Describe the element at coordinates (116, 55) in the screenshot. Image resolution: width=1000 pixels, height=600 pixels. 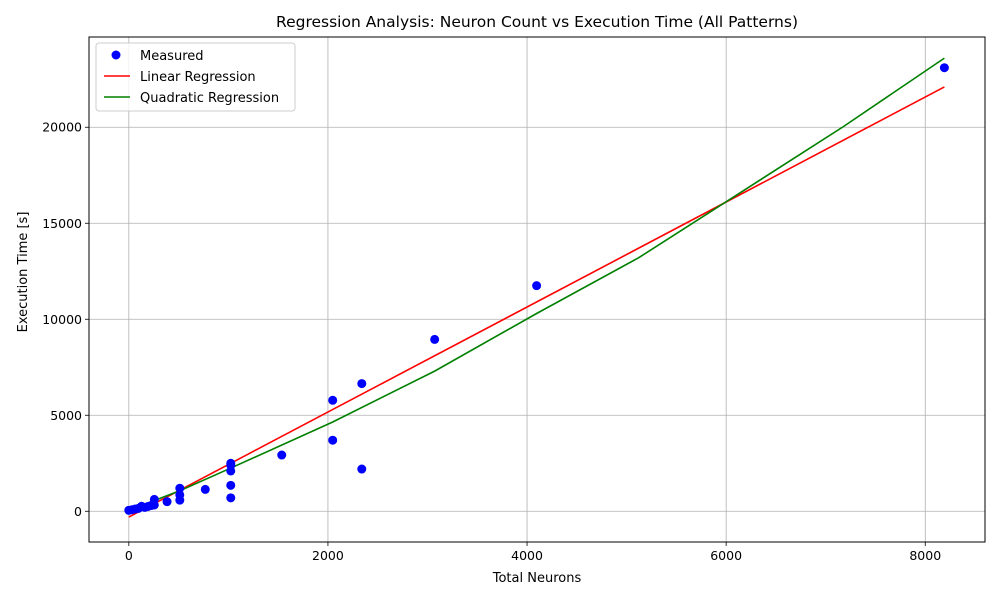
I see `legend-marker-measured` at that location.